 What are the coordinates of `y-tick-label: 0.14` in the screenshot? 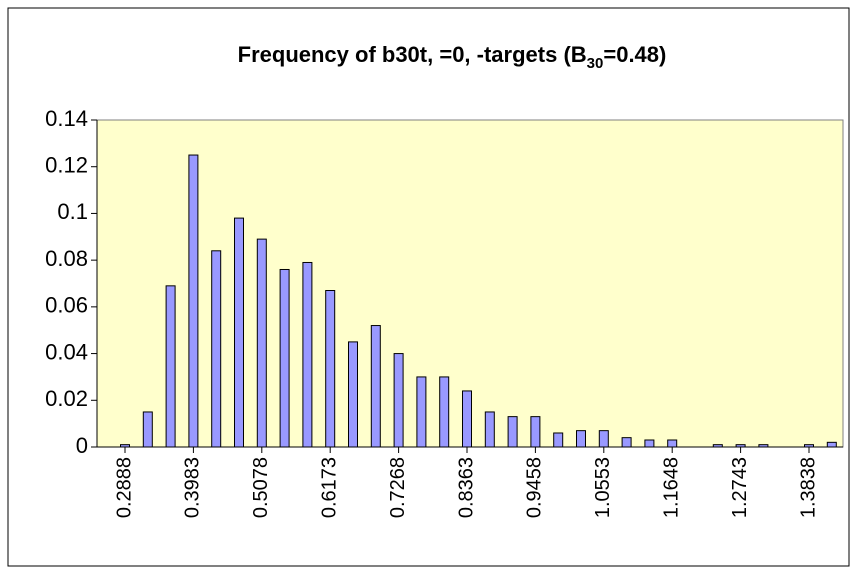 It's located at (66, 118).